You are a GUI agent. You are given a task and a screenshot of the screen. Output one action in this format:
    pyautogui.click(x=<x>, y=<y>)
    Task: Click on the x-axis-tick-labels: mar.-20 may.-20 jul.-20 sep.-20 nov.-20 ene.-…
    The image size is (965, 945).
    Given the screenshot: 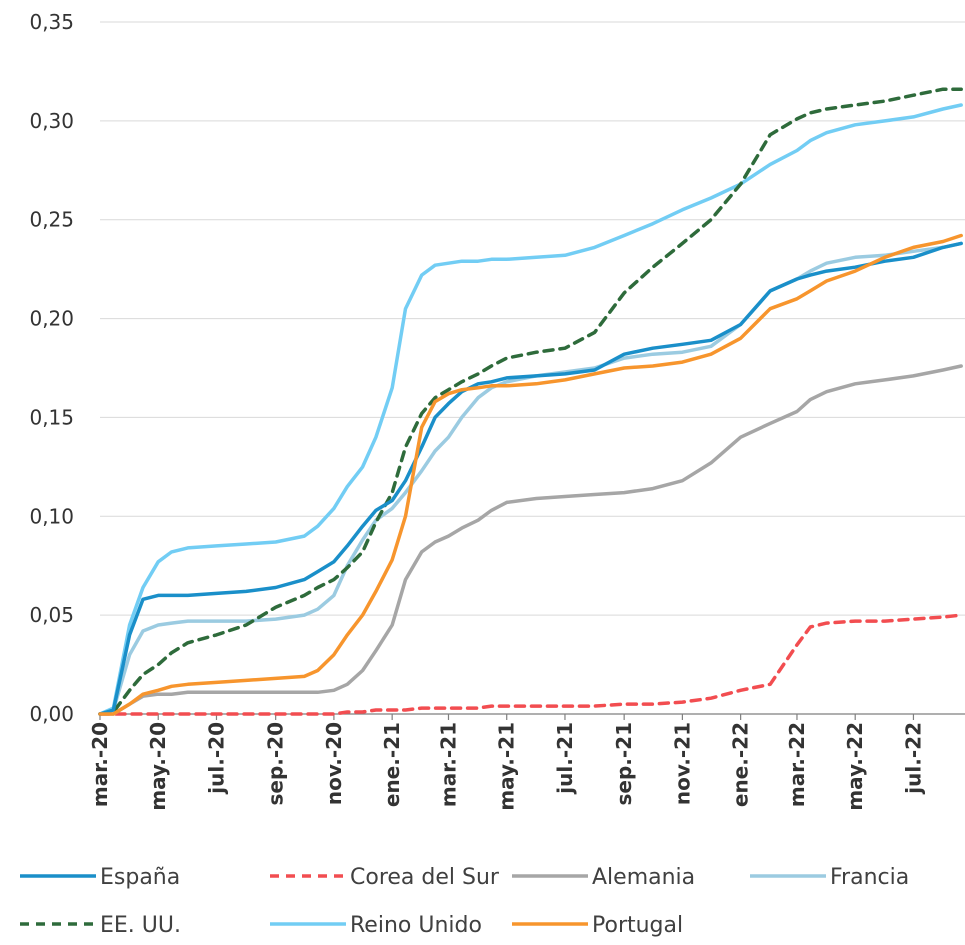 What is the action you would take?
    pyautogui.click(x=506, y=766)
    